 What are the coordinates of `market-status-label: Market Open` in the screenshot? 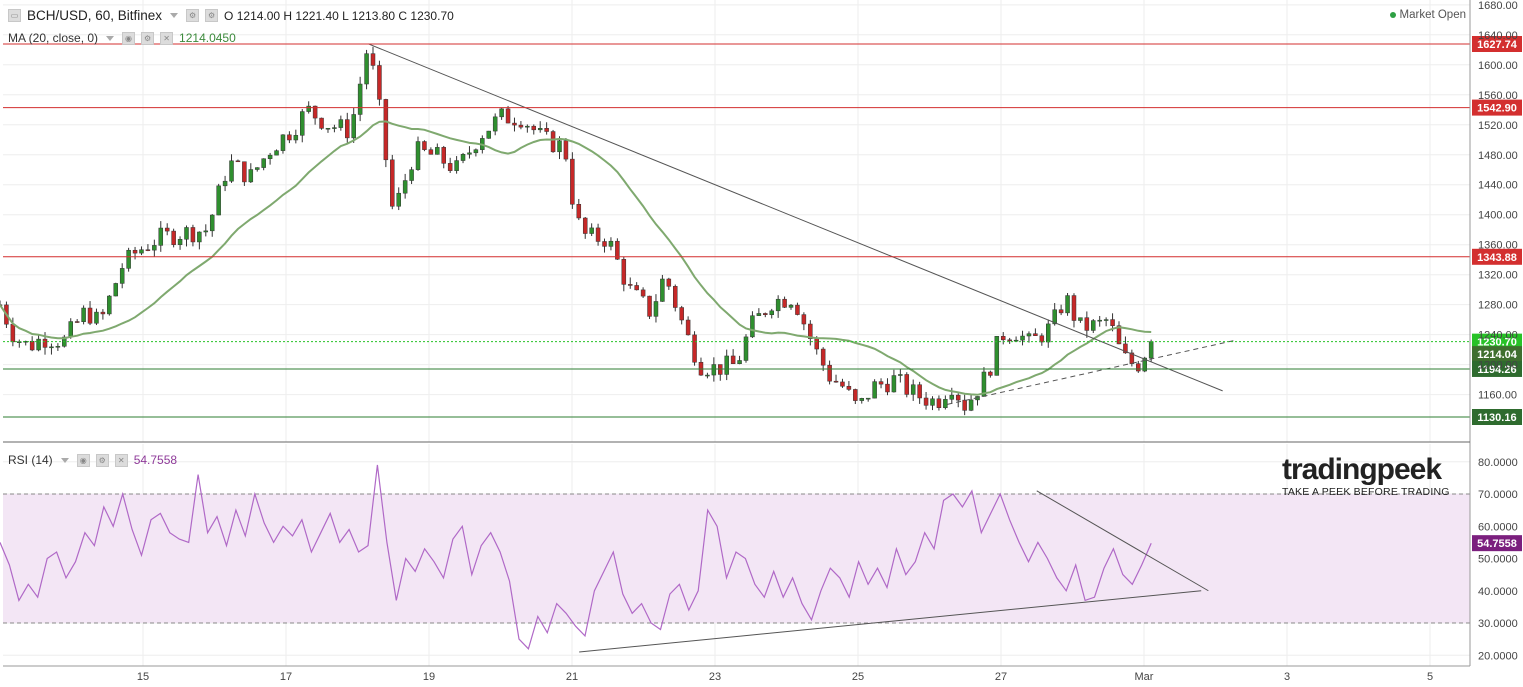 It's located at (1432, 15).